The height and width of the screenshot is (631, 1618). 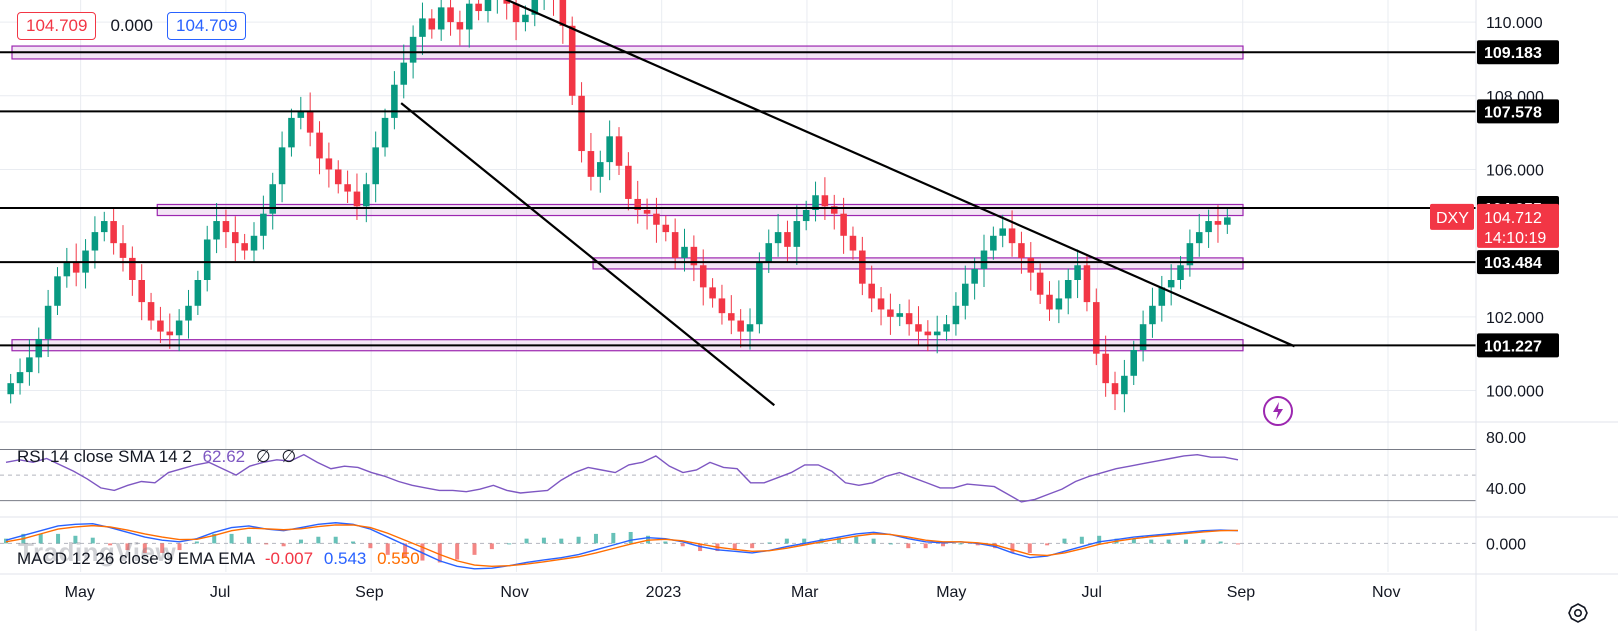 What do you see at coordinates (1278, 411) in the screenshot?
I see `lightning-icon` at bounding box center [1278, 411].